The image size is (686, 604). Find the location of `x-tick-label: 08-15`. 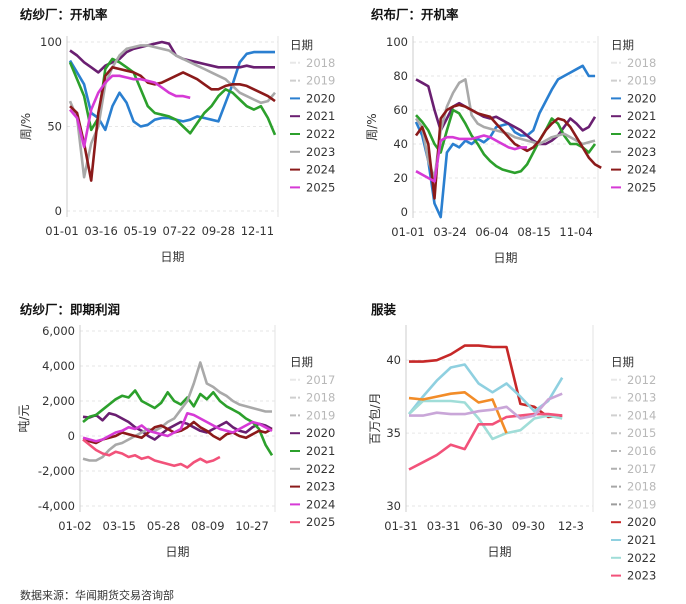

x-tick-label: 08-15 is located at coordinates (533, 232).